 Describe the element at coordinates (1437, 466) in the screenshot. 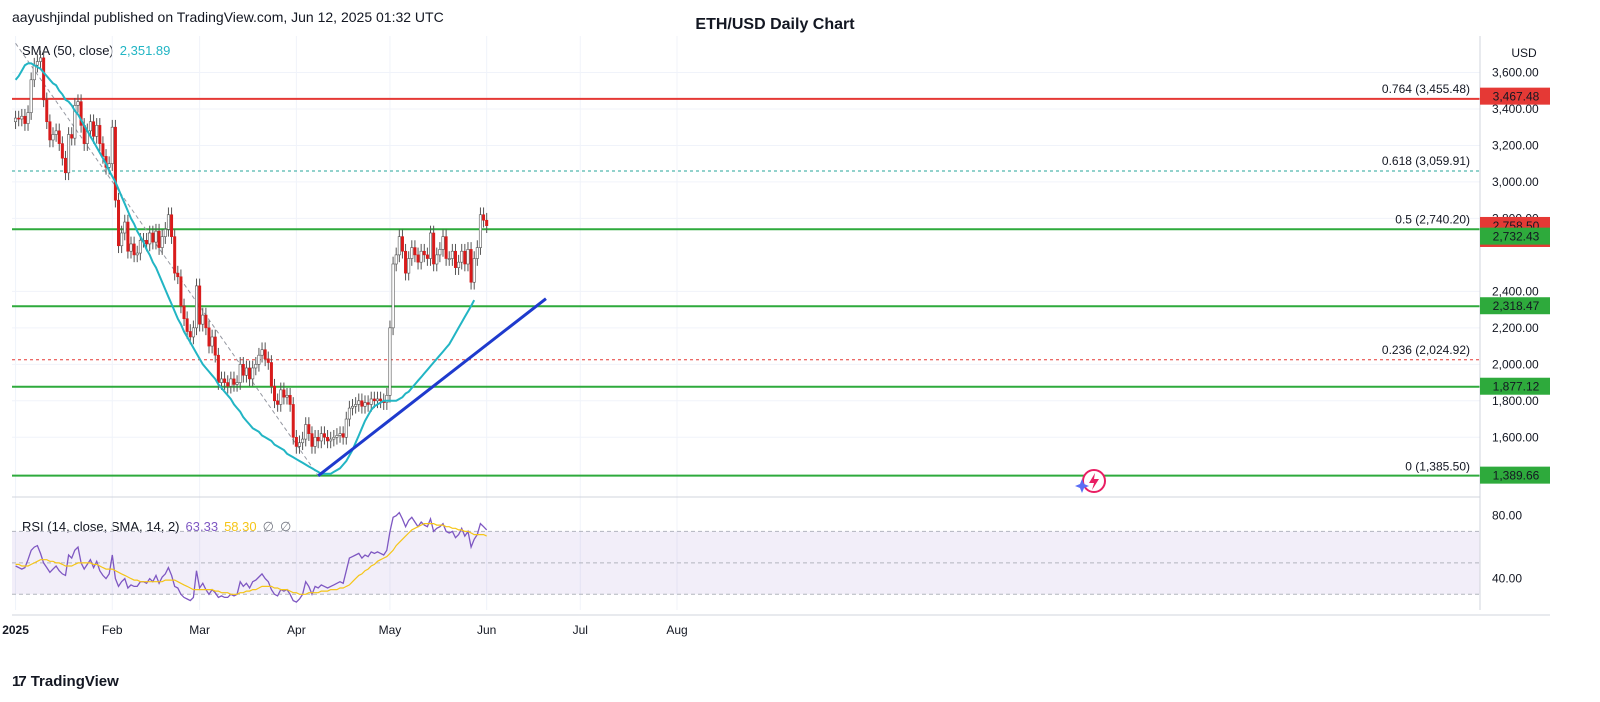

I see `fib-label: 0 (1,385.50)` at that location.